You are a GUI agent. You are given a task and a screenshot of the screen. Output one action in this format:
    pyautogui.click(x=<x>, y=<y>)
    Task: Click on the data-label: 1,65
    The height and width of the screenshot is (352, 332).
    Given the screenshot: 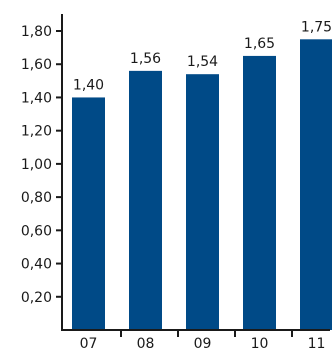 What is the action you would take?
    pyautogui.click(x=259, y=44)
    